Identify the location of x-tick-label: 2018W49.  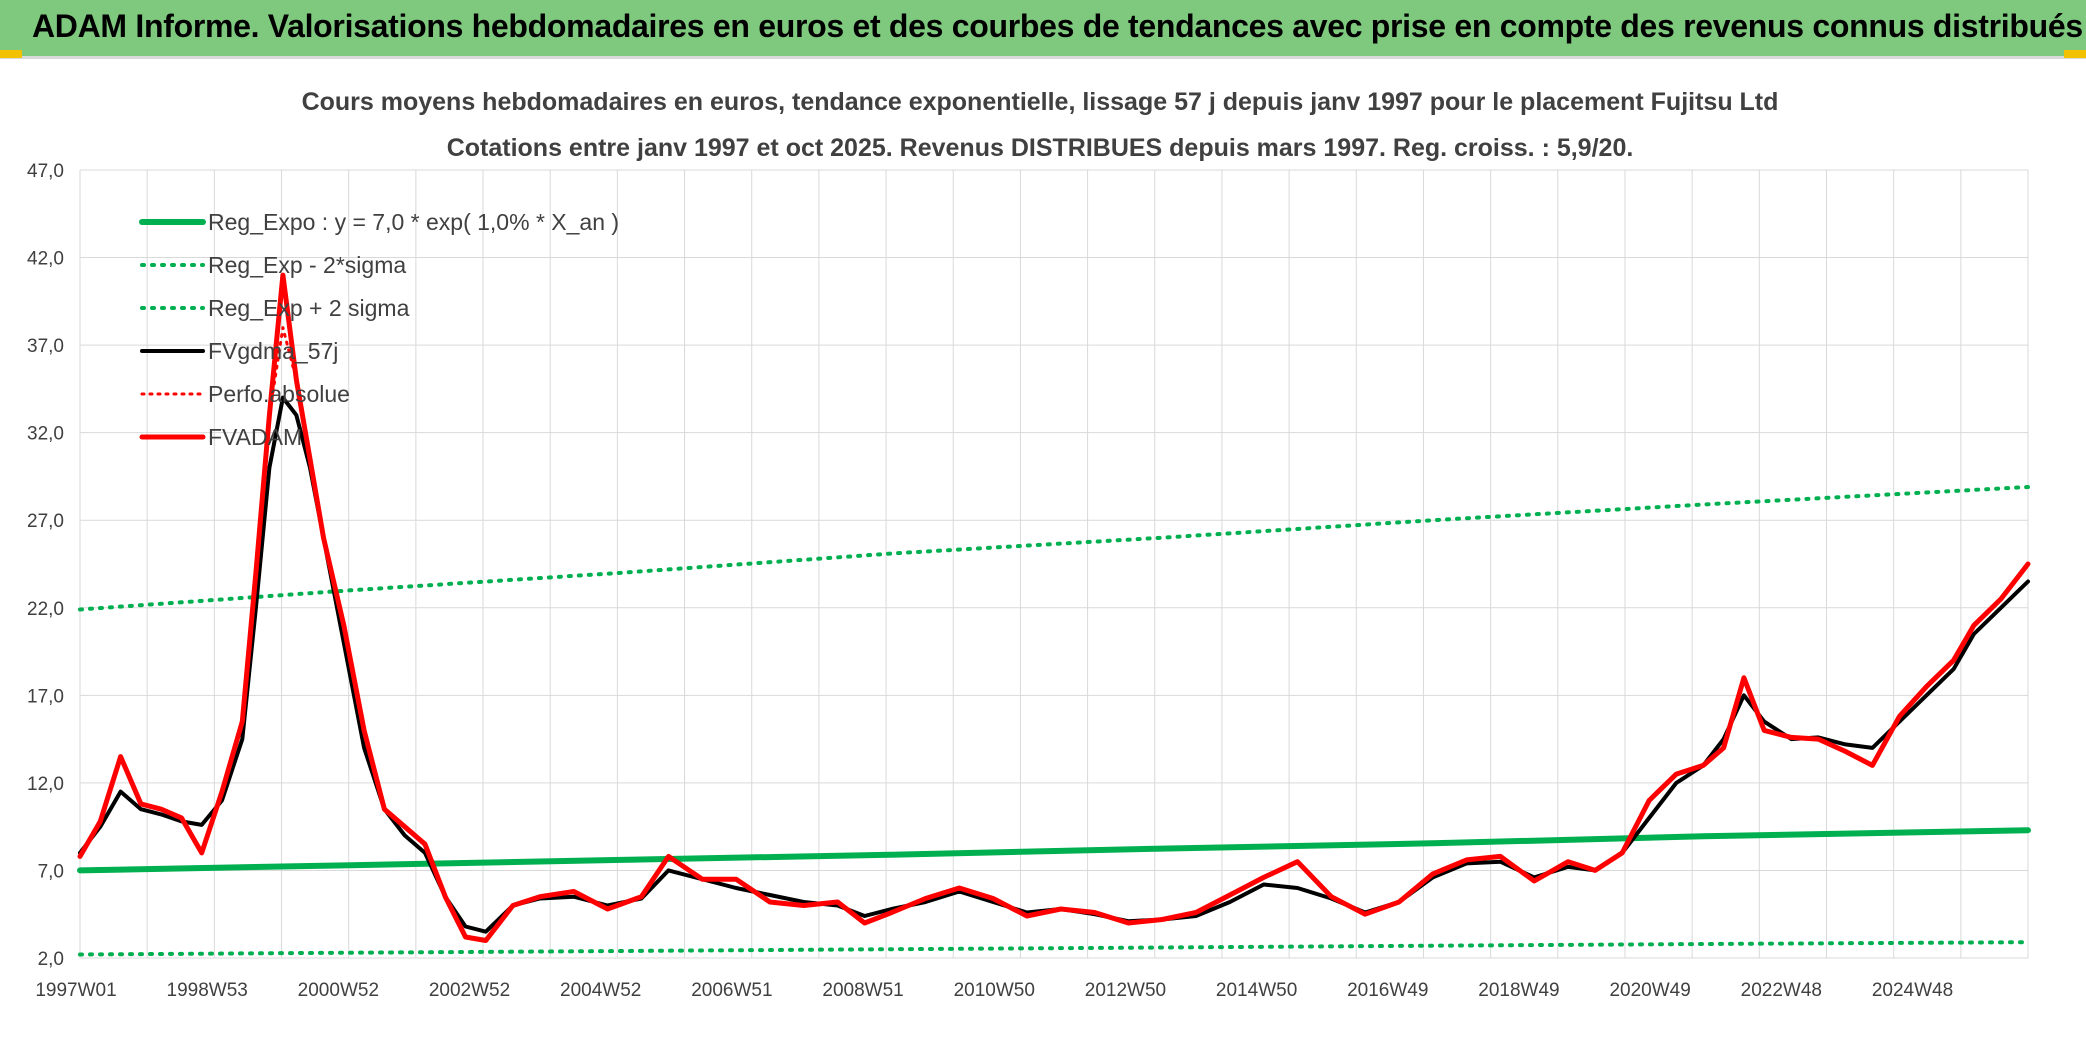
(1518, 990).